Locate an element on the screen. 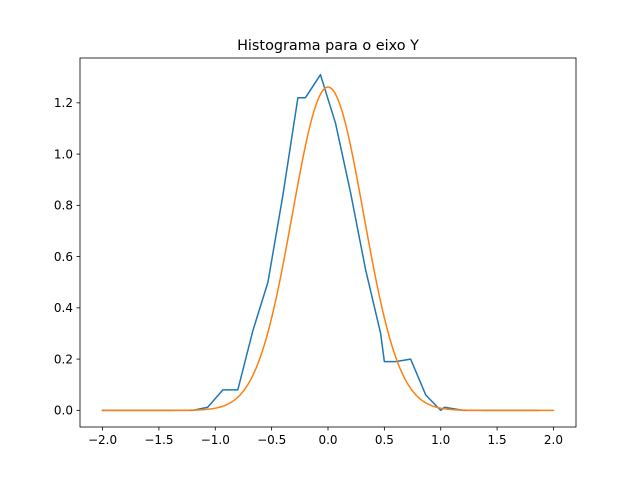 This screenshot has width=640, height=480. y-axis: 0.0 0.2 0.4 0.6 0.8 1.0 1.2 is located at coordinates (67, 257).